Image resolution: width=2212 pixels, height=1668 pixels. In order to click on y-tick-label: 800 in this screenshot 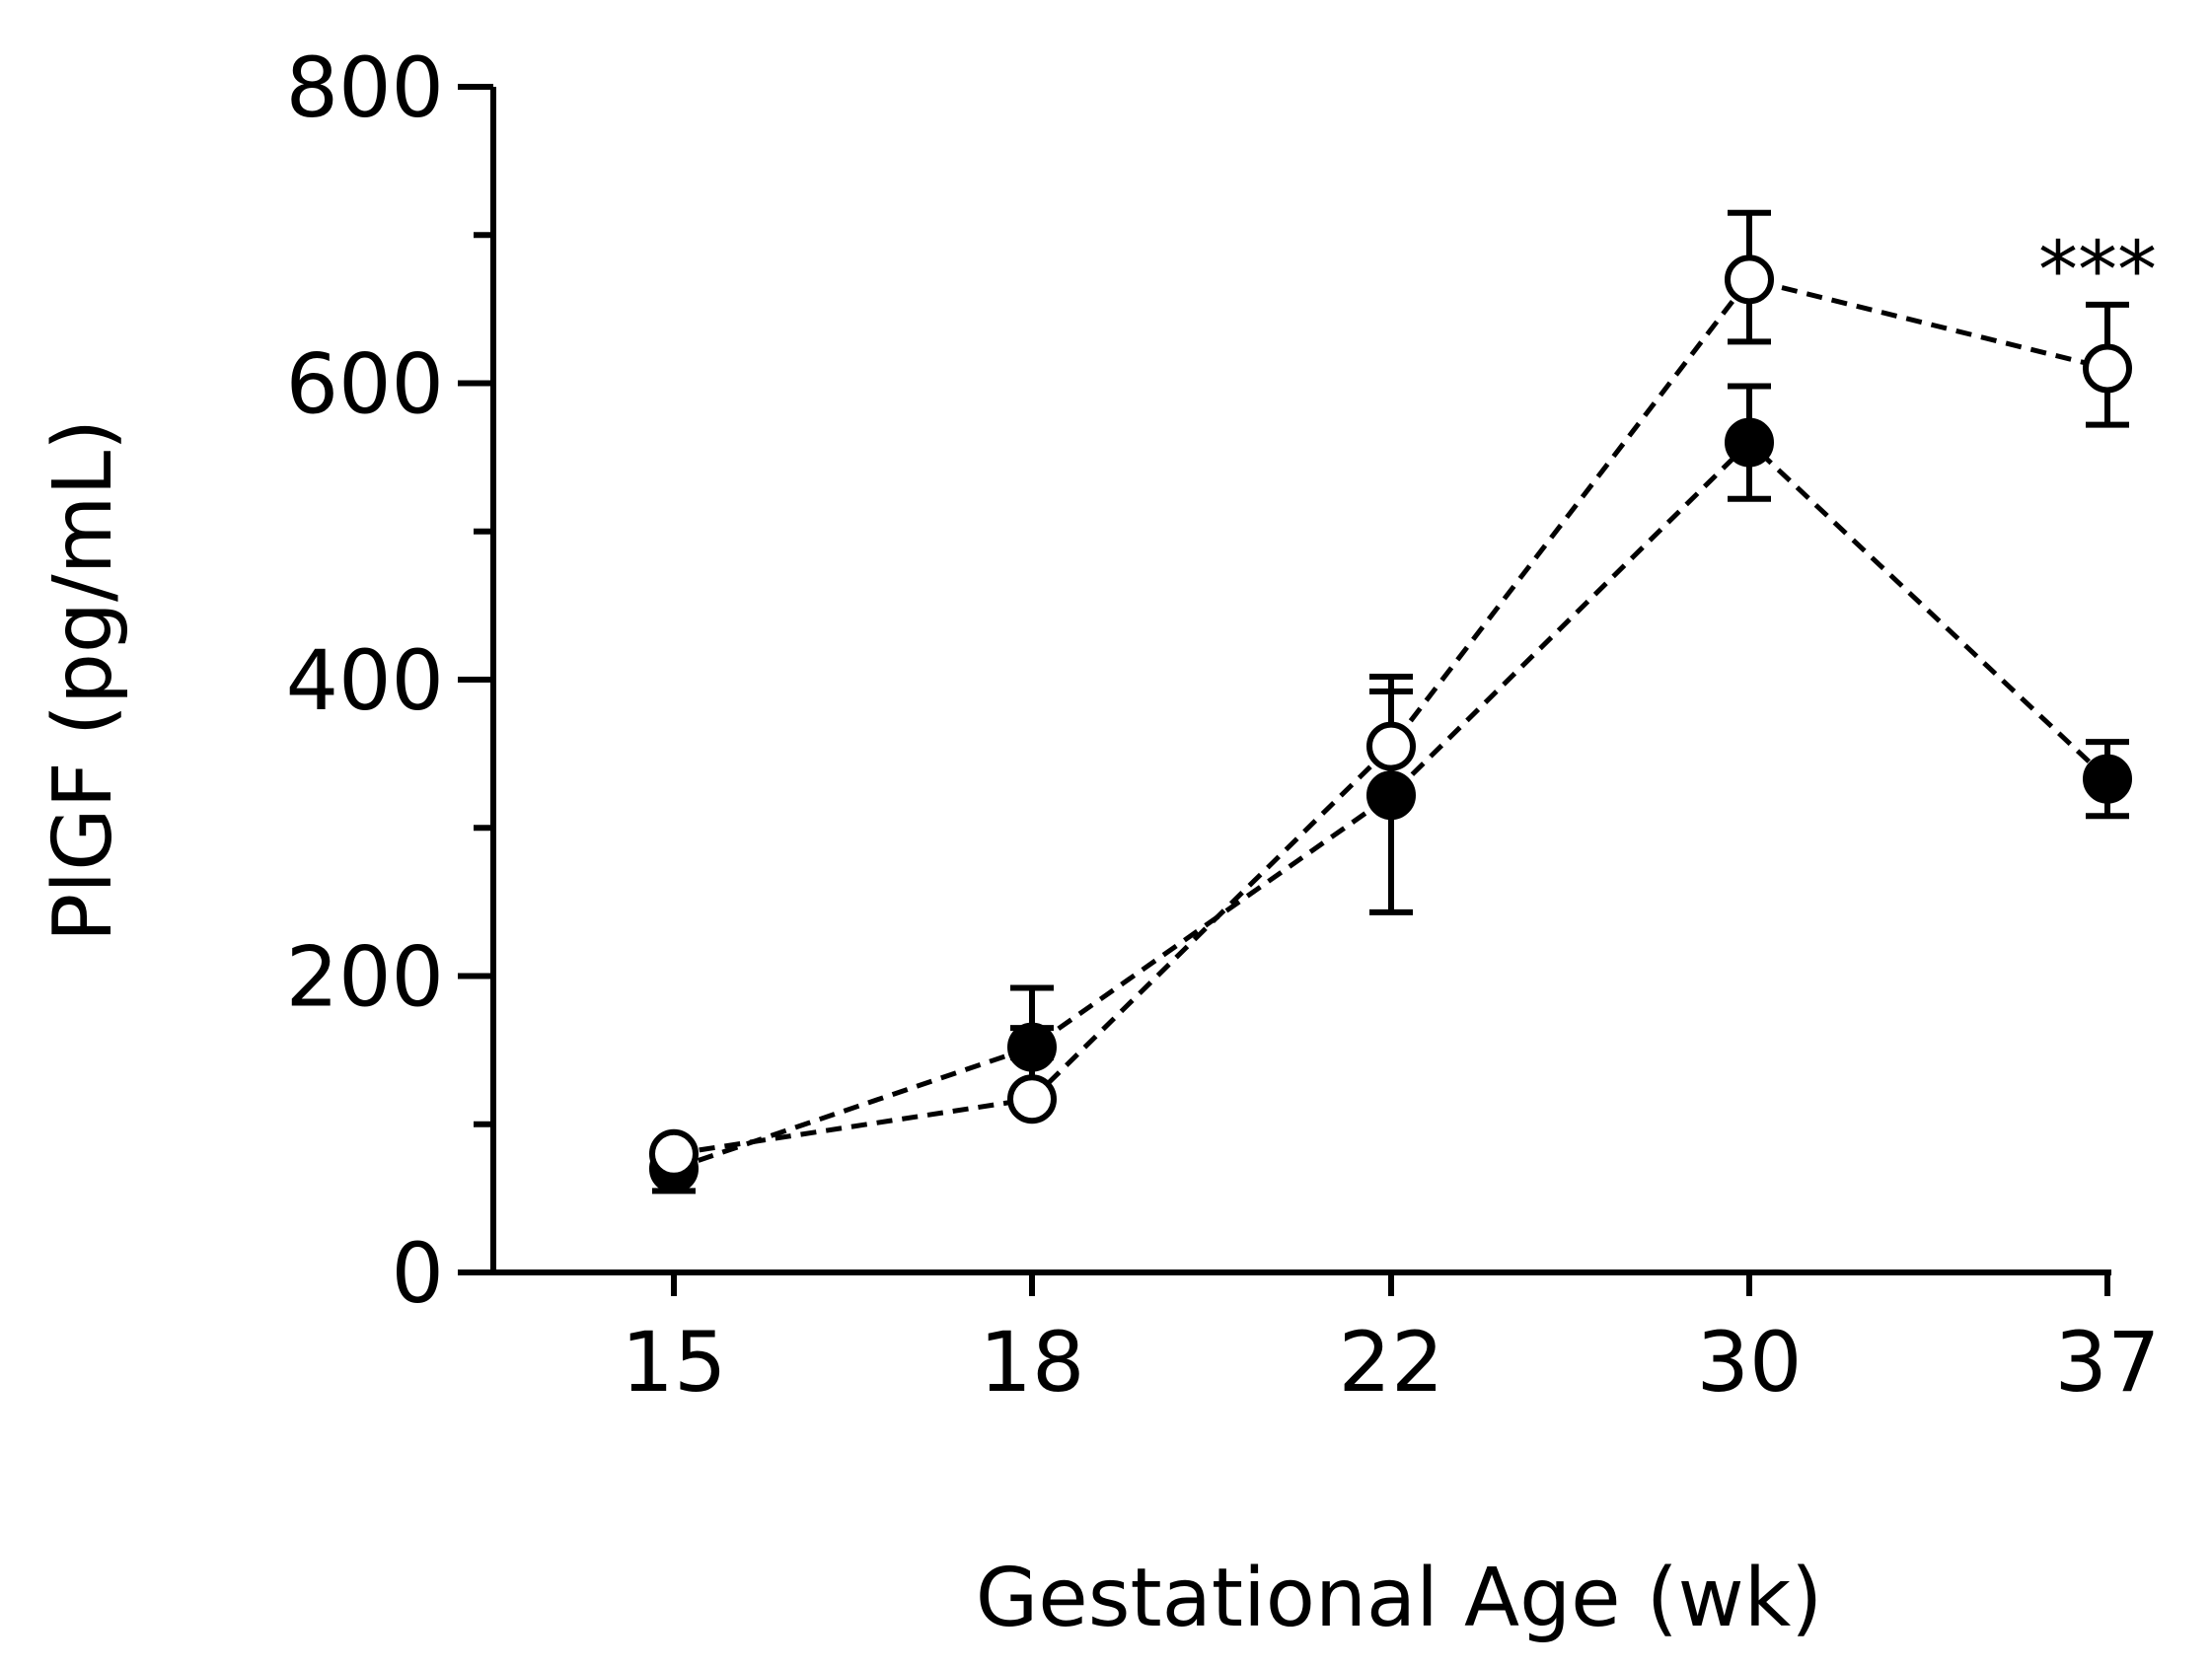, I will do `click(365, 87)`.